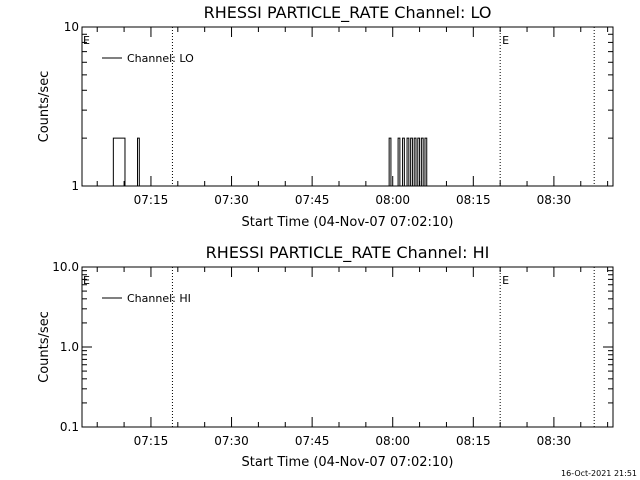  Describe the element at coordinates (599, 473) in the screenshot. I see `footer-timestamp: 16-Oct-2021 21:51` at that location.